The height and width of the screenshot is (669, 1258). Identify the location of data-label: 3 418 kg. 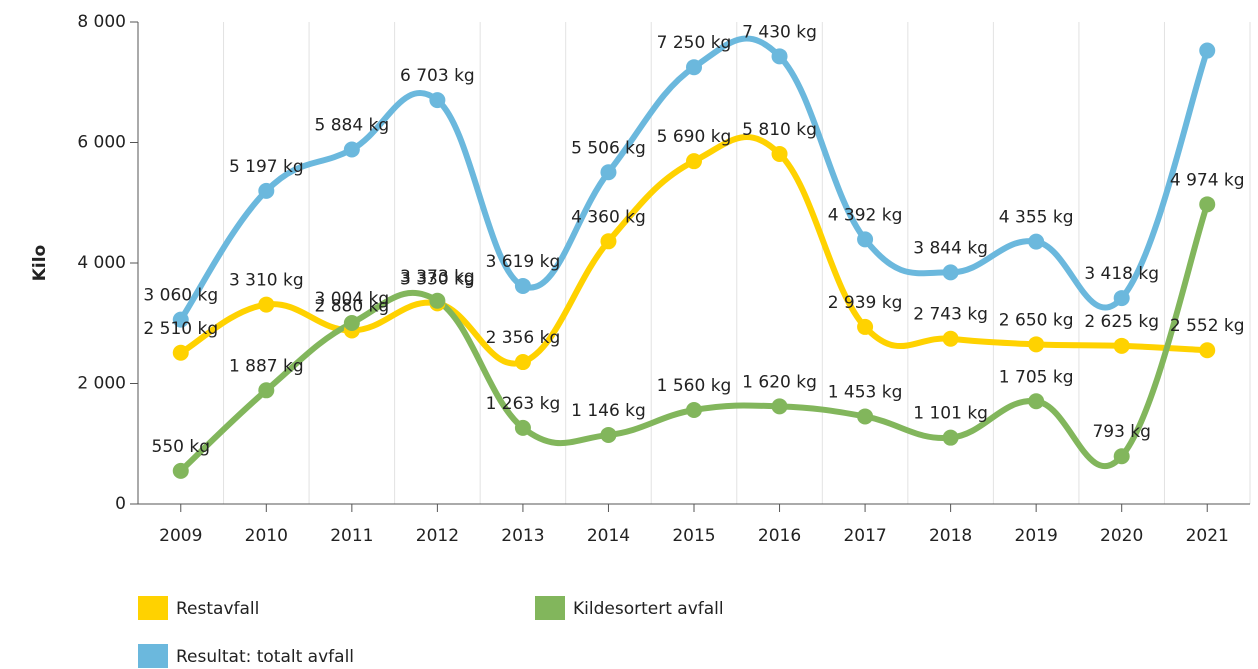
(1121, 274).